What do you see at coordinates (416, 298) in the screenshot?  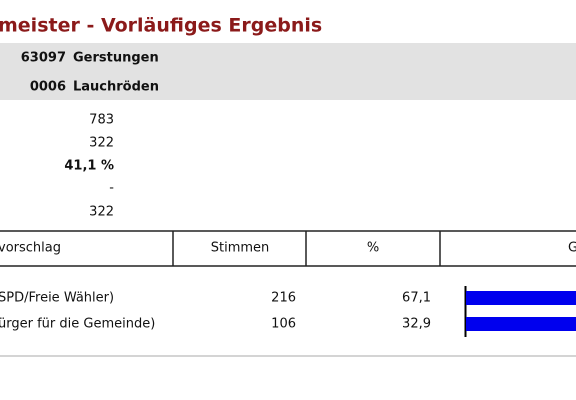 I see `percent: 67,1` at bounding box center [416, 298].